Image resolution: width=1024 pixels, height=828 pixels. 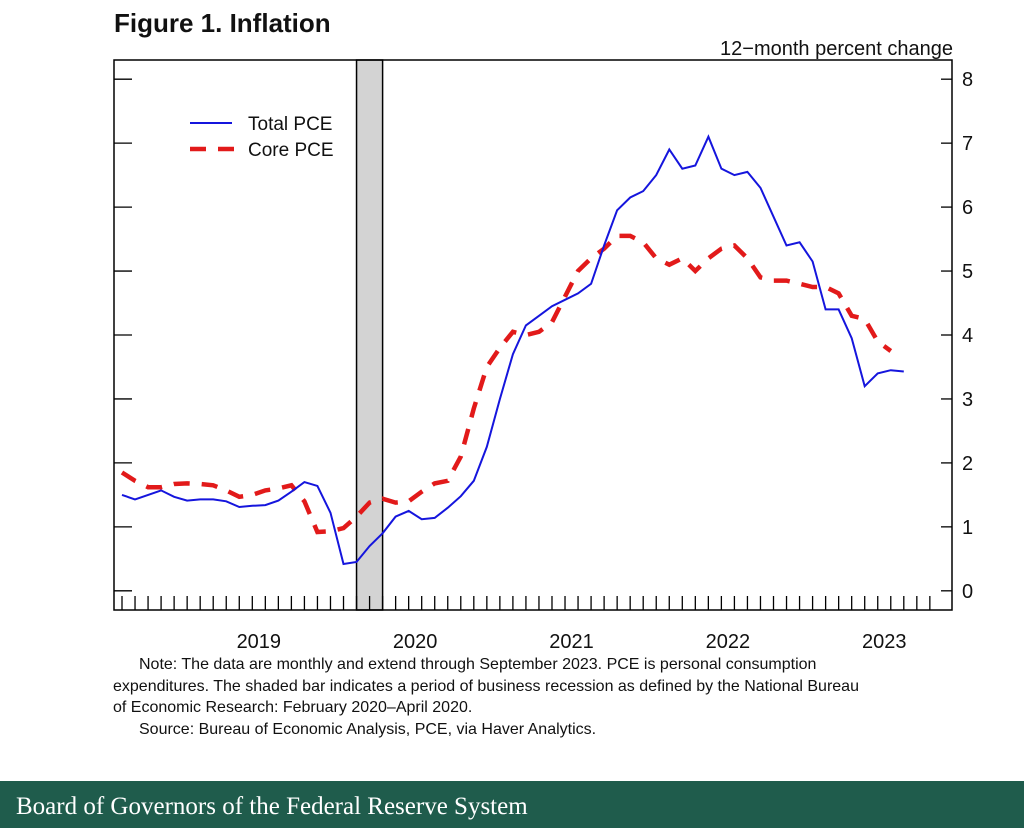 I want to click on x-tick-label: 2023, so click(x=884, y=640).